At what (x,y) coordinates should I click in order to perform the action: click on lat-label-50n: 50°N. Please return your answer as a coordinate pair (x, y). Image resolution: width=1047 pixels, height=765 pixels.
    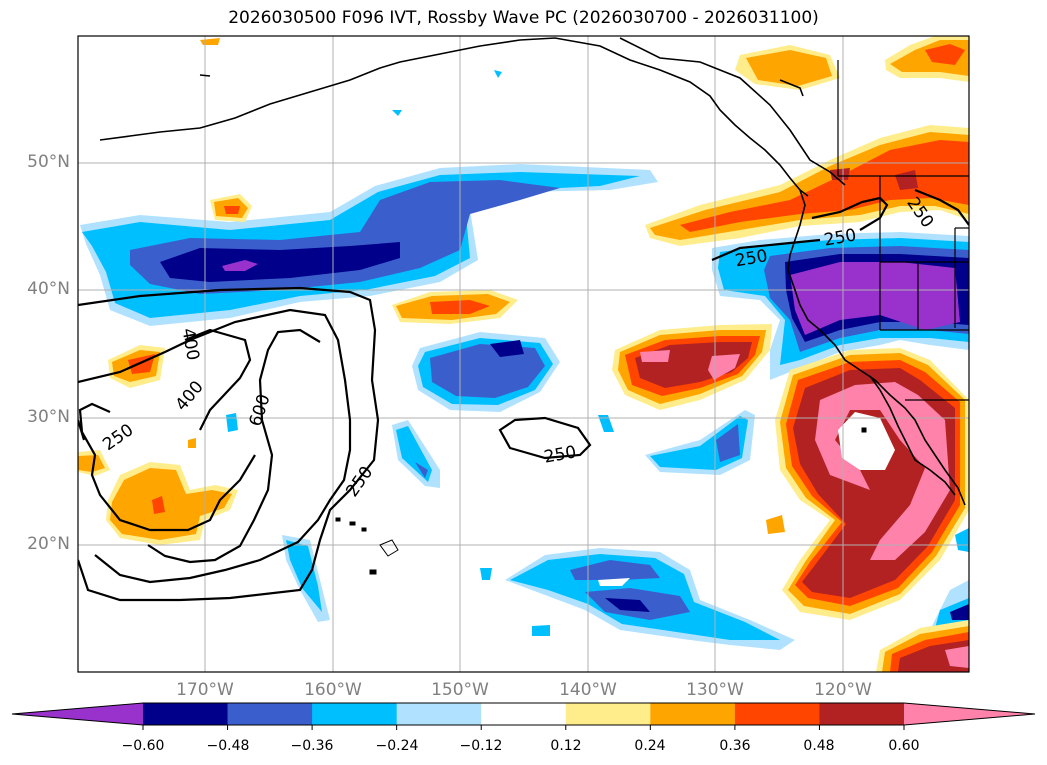
    Looking at the image, I should click on (48, 162).